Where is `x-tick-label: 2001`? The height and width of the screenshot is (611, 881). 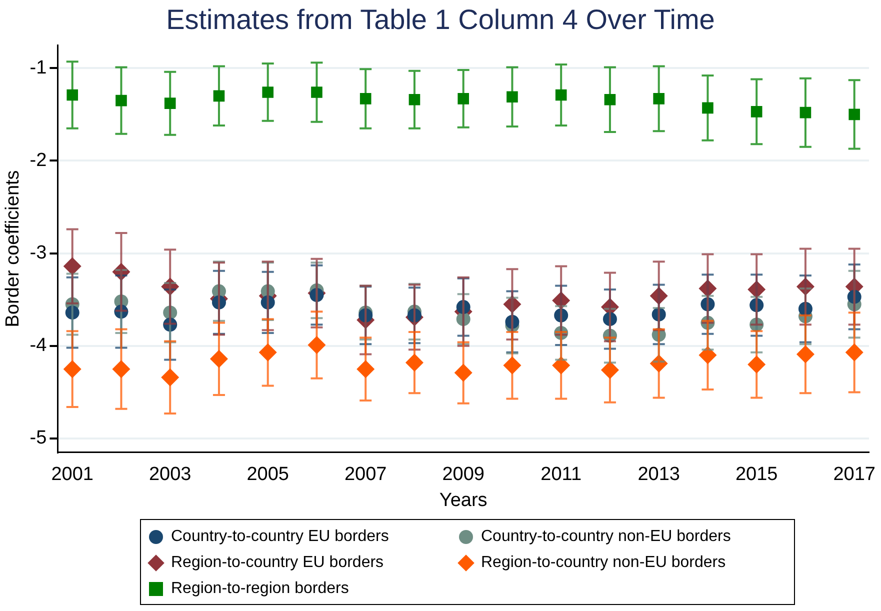 x-tick-label: 2001 is located at coordinates (72, 475).